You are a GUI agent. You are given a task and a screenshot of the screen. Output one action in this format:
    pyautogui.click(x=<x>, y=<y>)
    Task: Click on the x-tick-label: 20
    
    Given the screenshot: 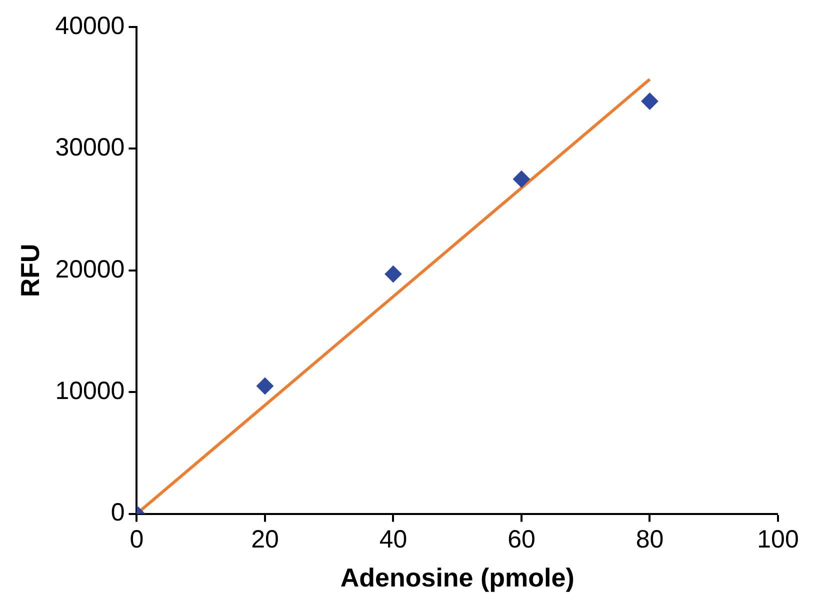 What is the action you would take?
    pyautogui.click(x=265, y=540)
    